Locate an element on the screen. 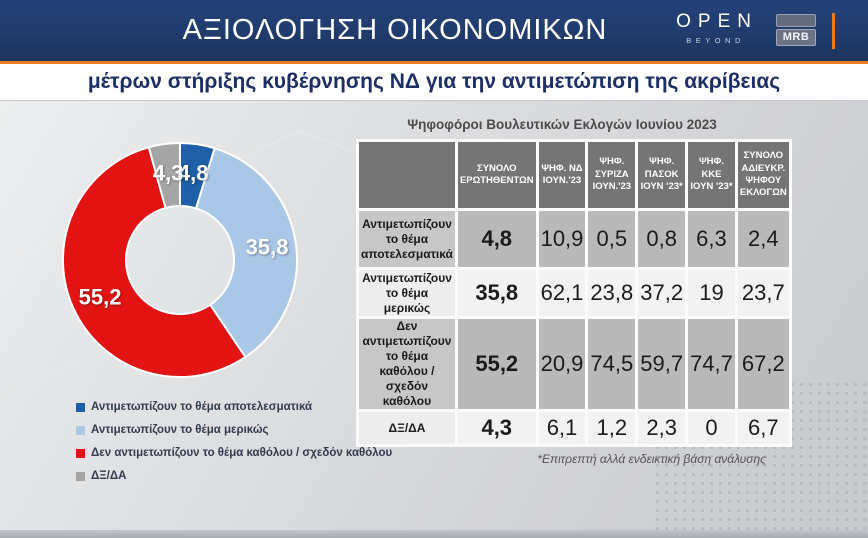 This screenshot has width=868, height=538. table-cell: 4,8 is located at coordinates (496, 239).